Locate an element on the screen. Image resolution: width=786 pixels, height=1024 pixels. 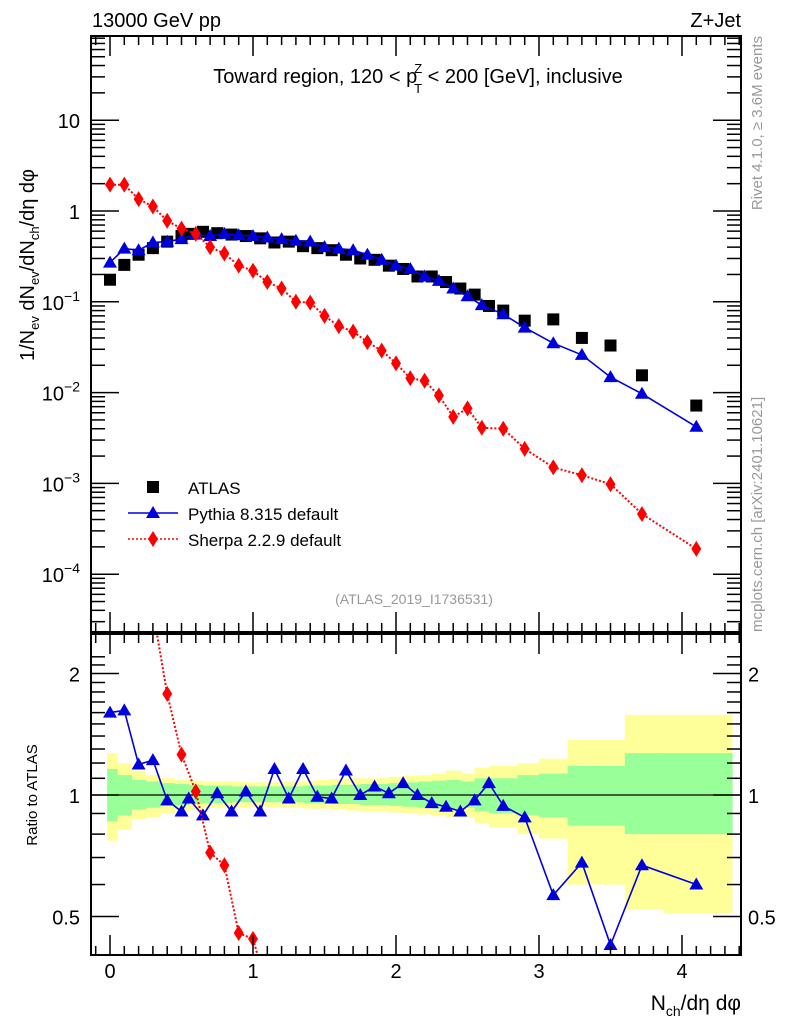
legend-square-icon is located at coordinates (153, 487).